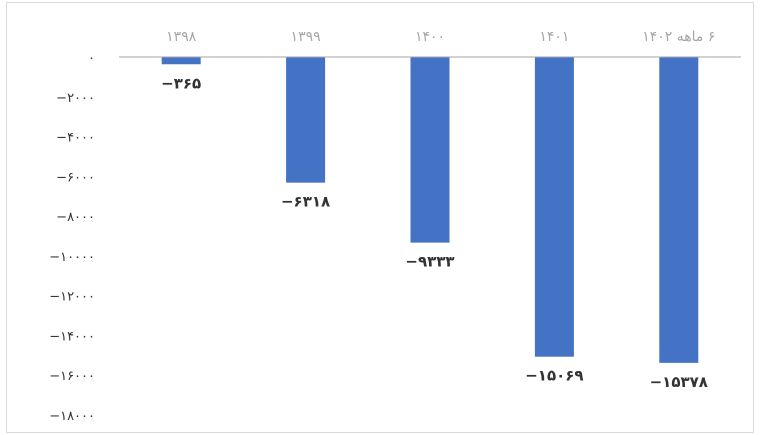 Image resolution: width=760 pixels, height=435 pixels. I want to click on y-tick-label: −۱۲۰۰۰, so click(72, 297).